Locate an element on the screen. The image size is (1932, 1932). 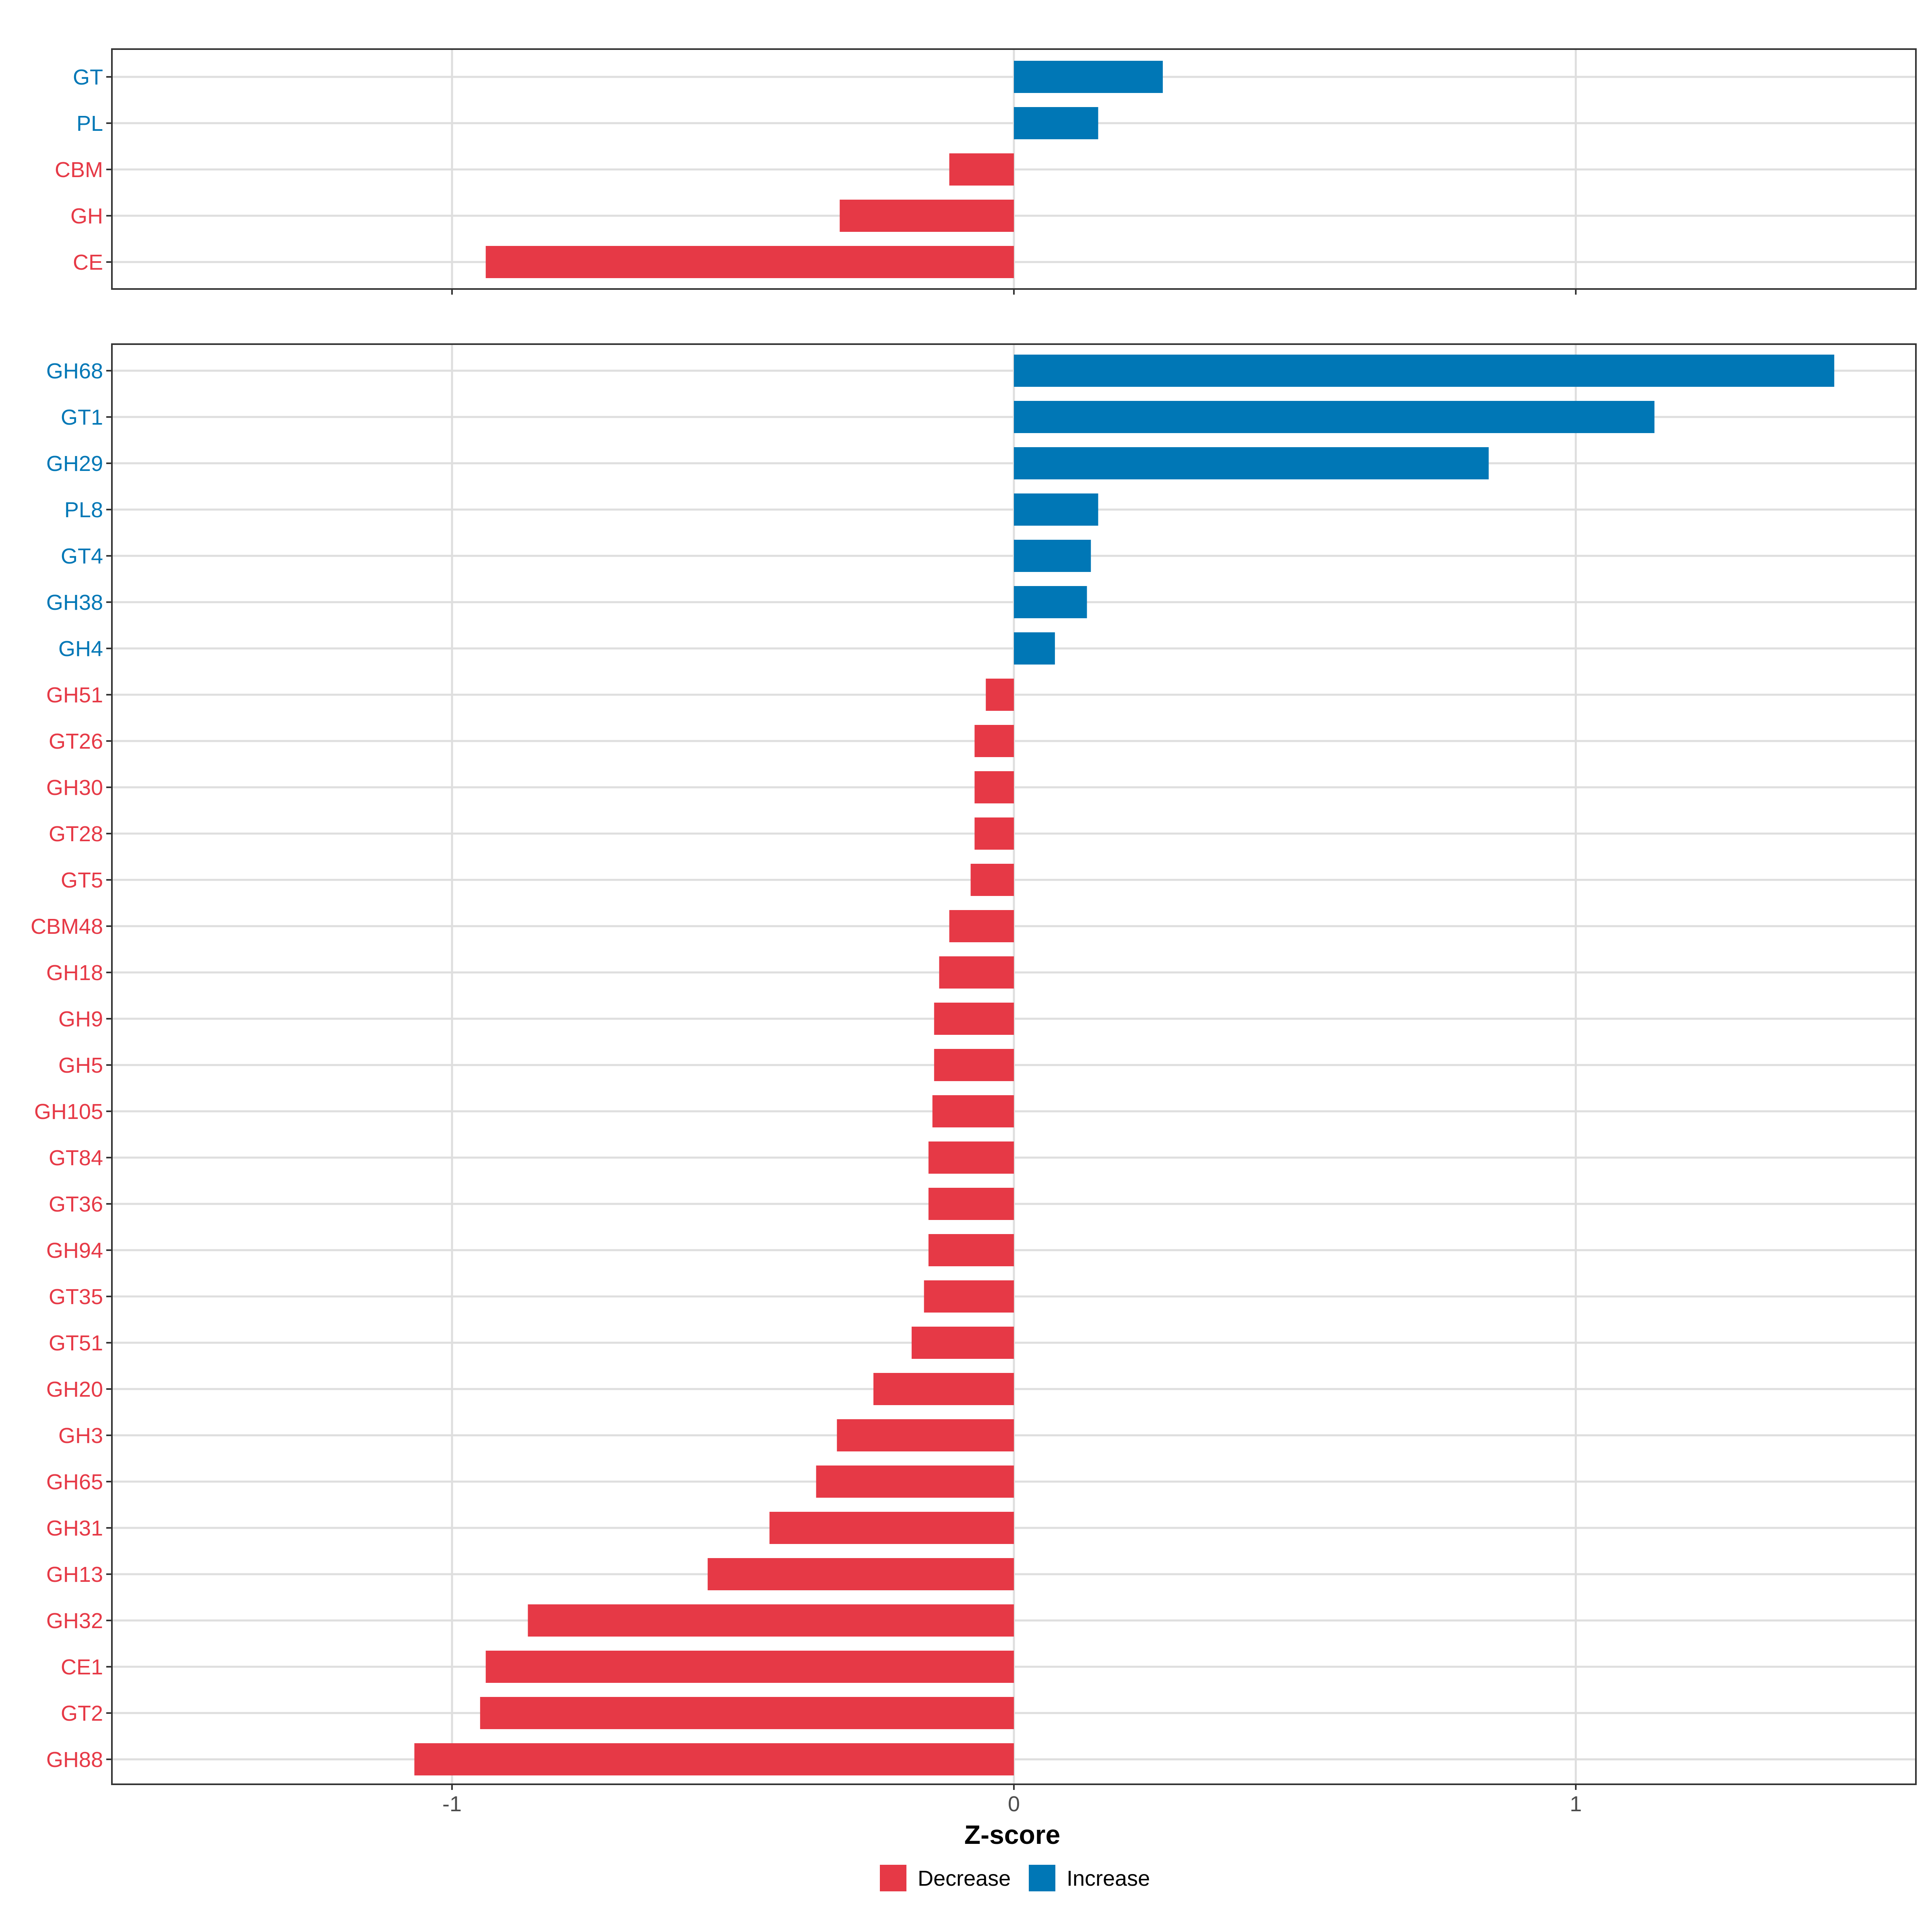
y-tick-label: GH68 is located at coordinates (74, 371).